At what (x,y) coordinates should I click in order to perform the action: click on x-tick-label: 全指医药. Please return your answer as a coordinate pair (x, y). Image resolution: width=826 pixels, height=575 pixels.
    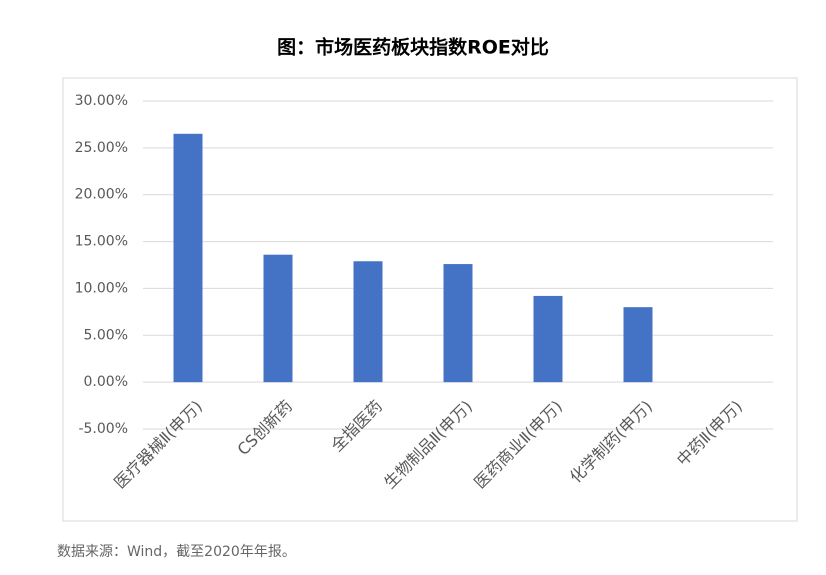
    Looking at the image, I should click on (356, 426).